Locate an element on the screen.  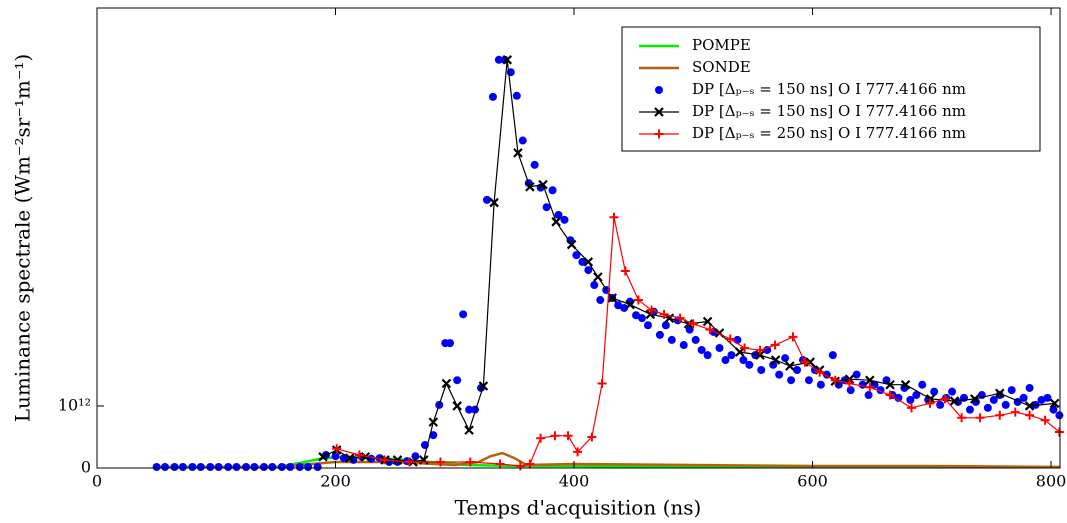
legend-label: DP [Δₚ₋ₛ = 150 ns] O I 777.4166 nm is located at coordinates (829, 111).